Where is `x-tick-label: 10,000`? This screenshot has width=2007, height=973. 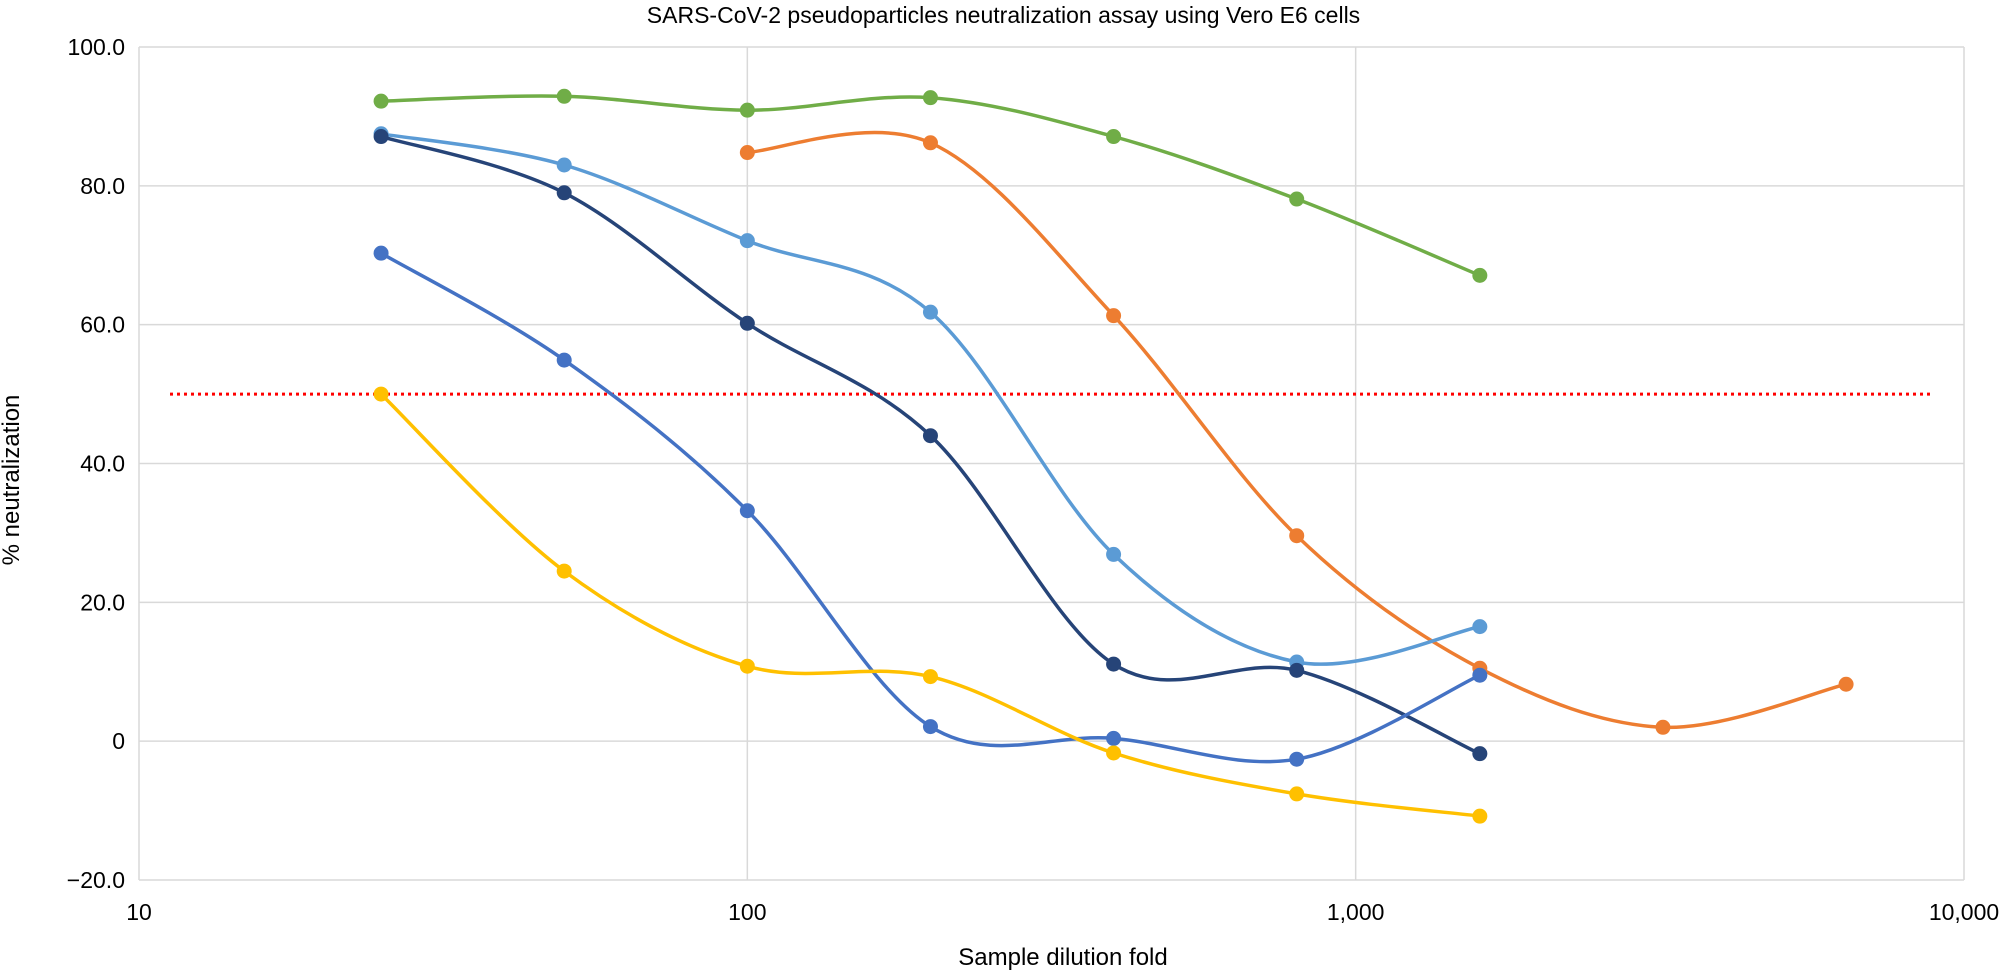
x-tick-label: 10,000 is located at coordinates (1964, 912).